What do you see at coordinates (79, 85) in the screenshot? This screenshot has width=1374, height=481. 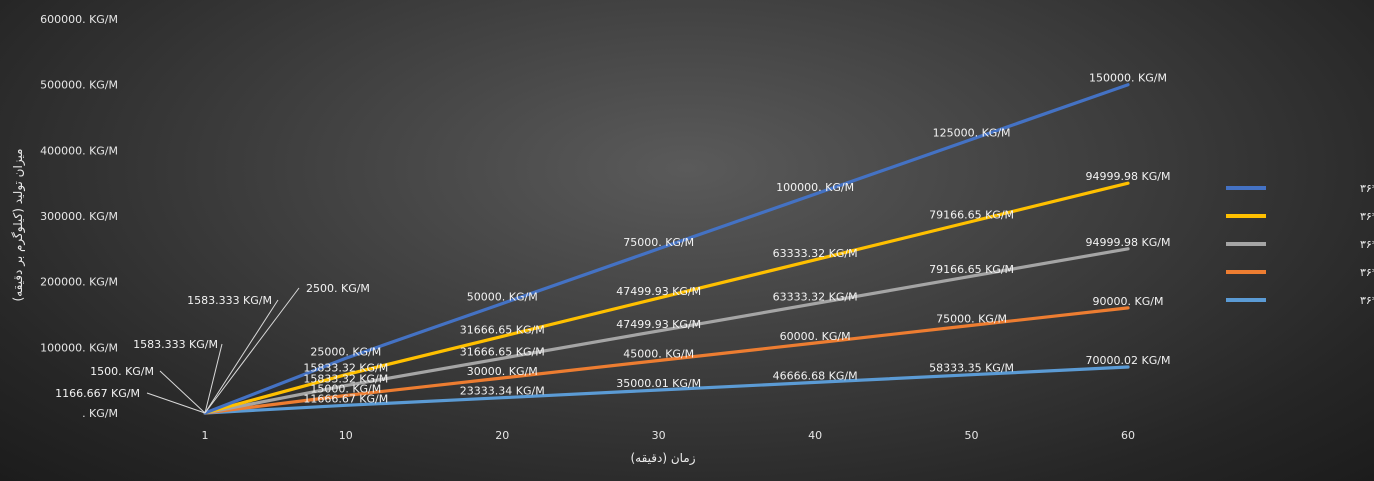 I see `y-tick-label: 500000. KG/M` at bounding box center [79, 85].